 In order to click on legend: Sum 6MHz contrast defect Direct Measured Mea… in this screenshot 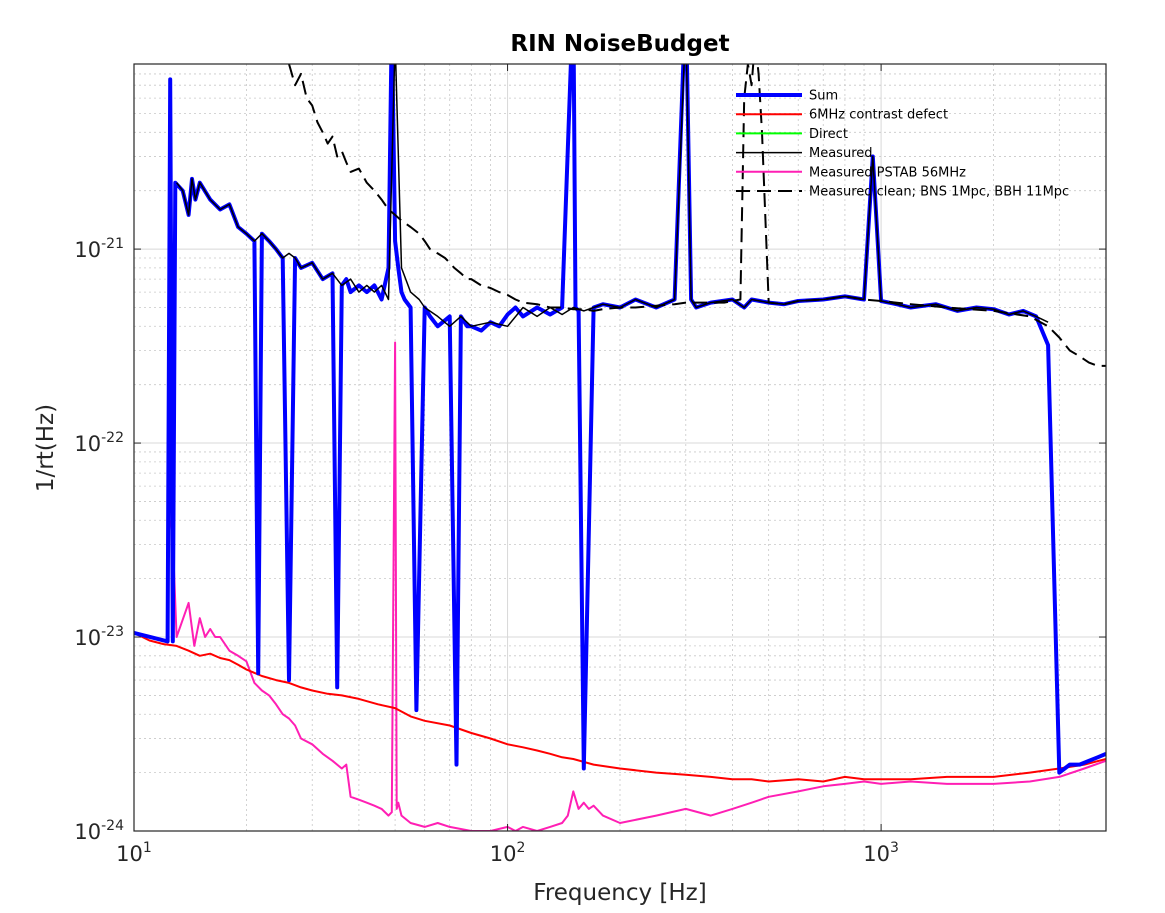, I will do `click(902, 144)`.